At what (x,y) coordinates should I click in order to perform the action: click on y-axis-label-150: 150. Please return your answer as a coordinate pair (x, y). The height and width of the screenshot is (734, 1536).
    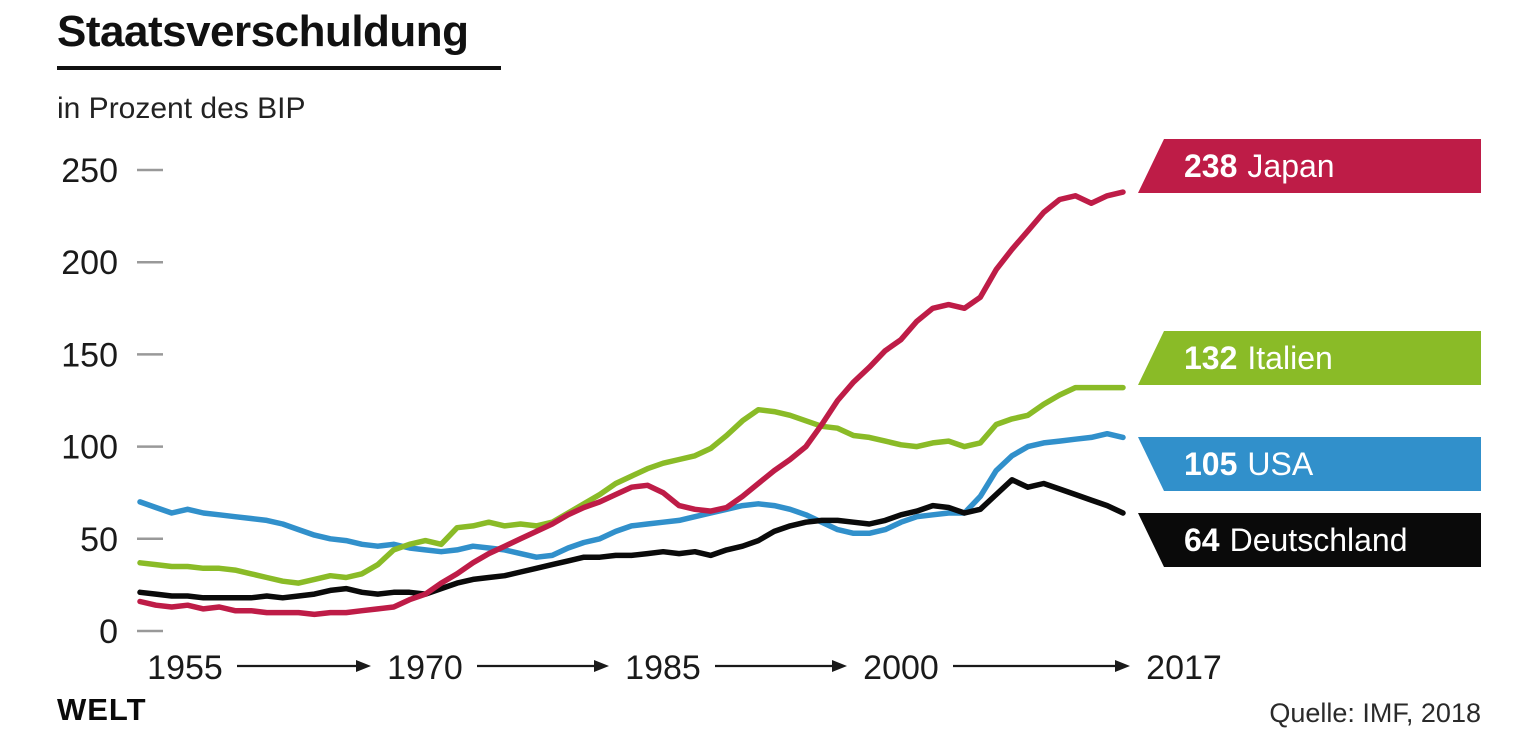
    Looking at the image, I should click on (89, 355).